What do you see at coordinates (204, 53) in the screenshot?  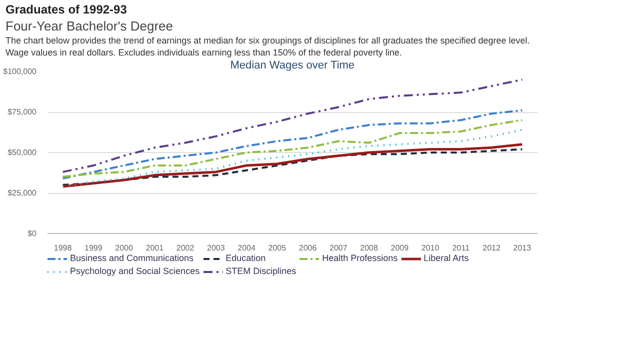 I see `text: Wage values in real dollars. Excludes individuals earning less than 150% of the federal poverty line.` at bounding box center [204, 53].